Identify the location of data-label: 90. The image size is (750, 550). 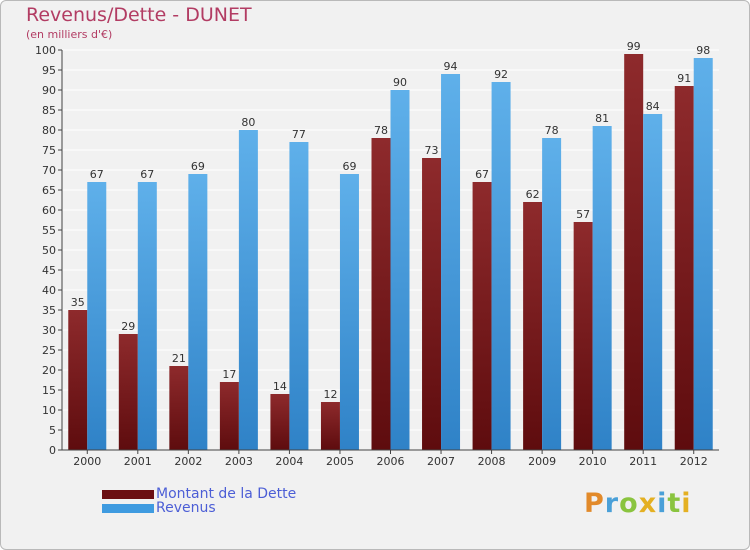
(400, 82).